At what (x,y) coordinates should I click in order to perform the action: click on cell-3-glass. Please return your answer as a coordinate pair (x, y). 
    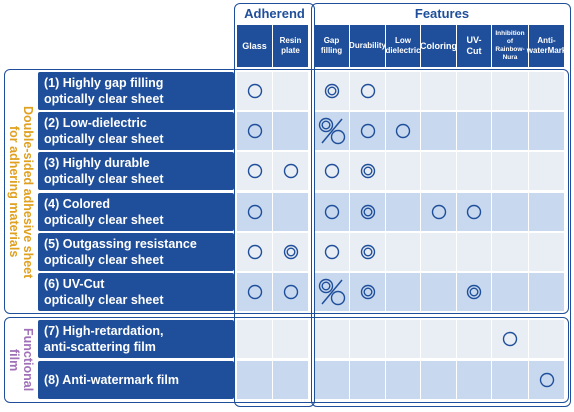
    Looking at the image, I should click on (254, 171).